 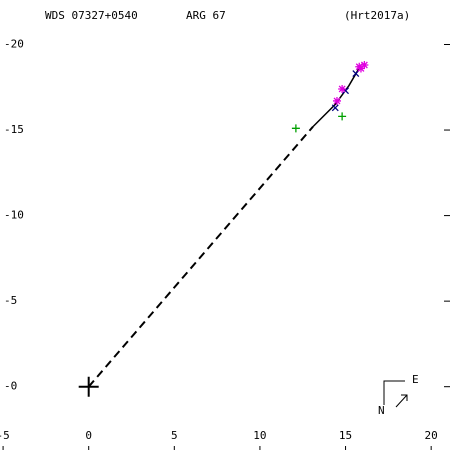 I want to click on compass: E N, so click(x=398, y=395).